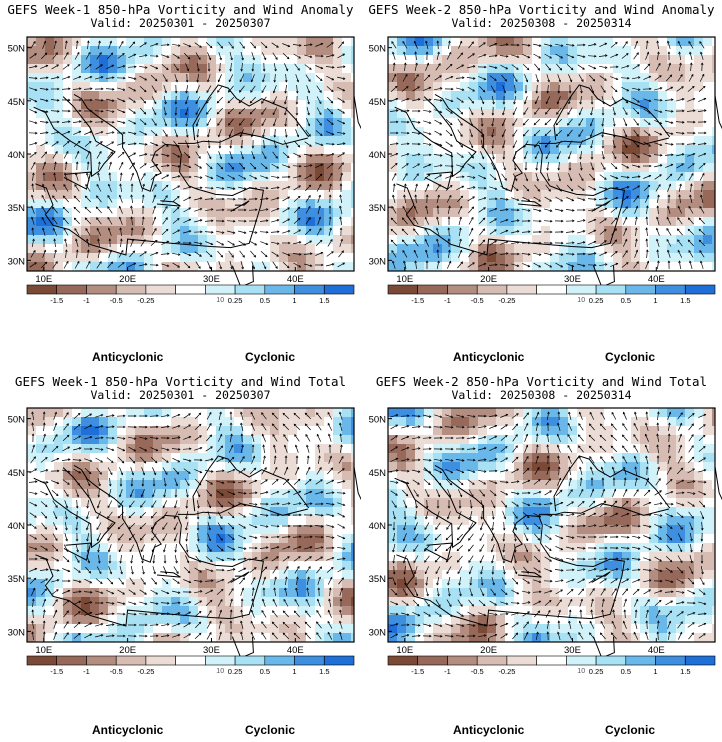 The width and height of the screenshot is (722, 742). I want to click on y-tick-label: 40N, so click(17, 155).